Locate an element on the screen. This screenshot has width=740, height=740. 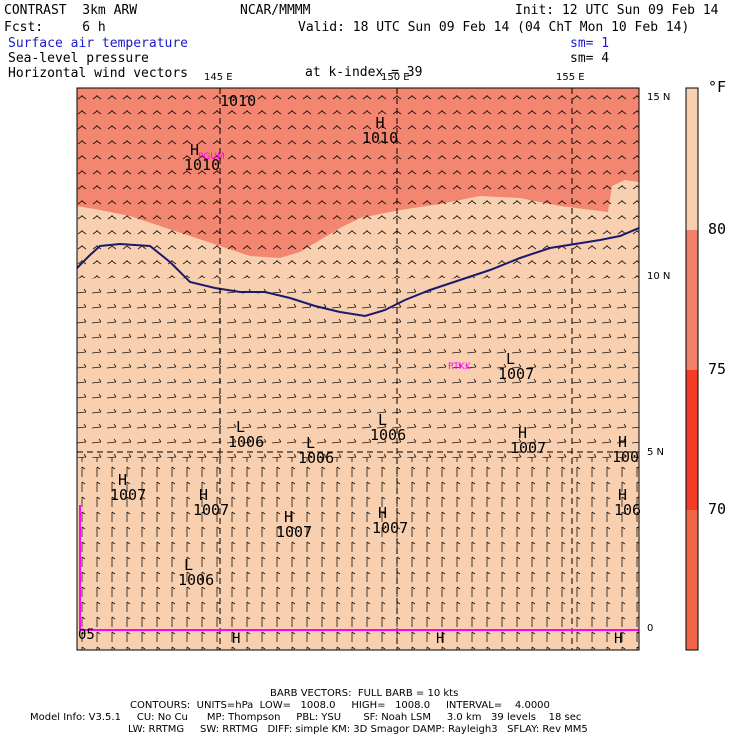
forecast-hour: Fcst: 6 h is located at coordinates (55, 27).